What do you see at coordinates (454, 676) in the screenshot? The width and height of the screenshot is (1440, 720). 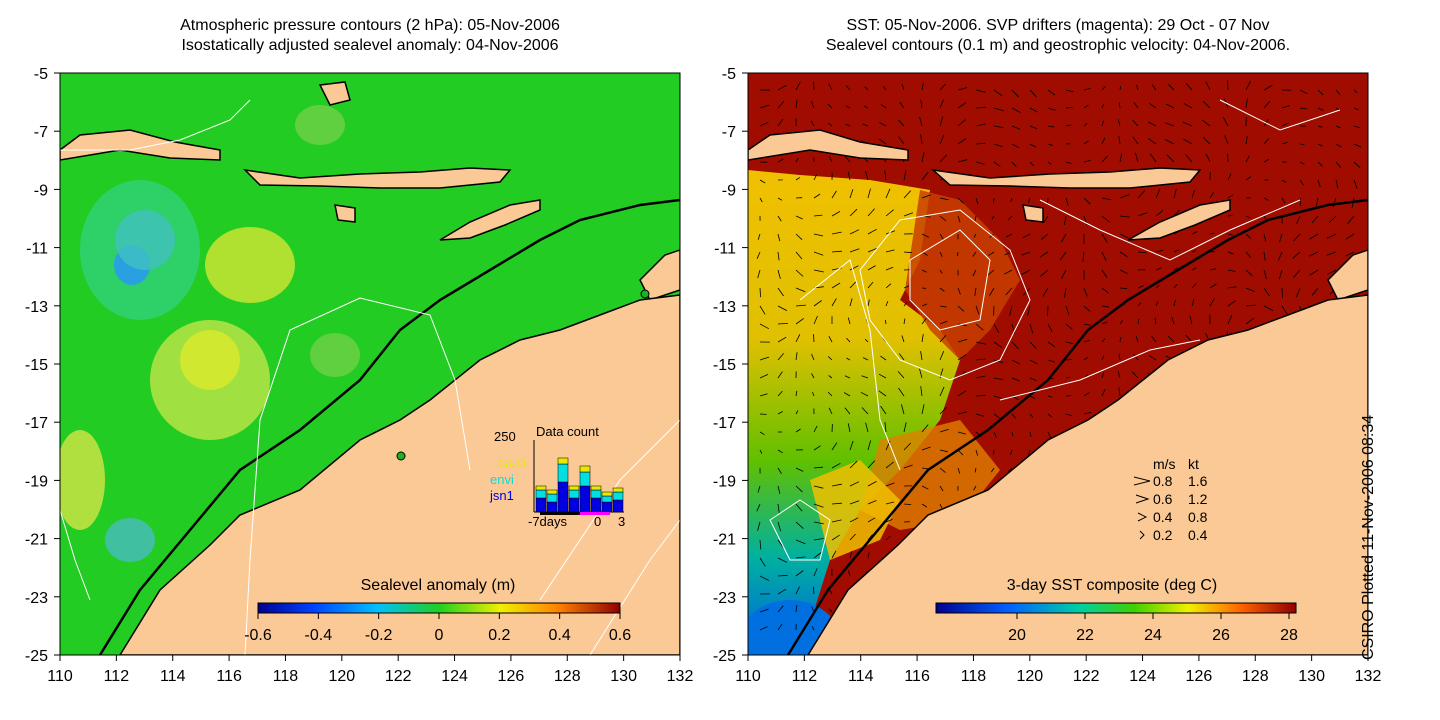 I see `left-x-tick-label: 124` at bounding box center [454, 676].